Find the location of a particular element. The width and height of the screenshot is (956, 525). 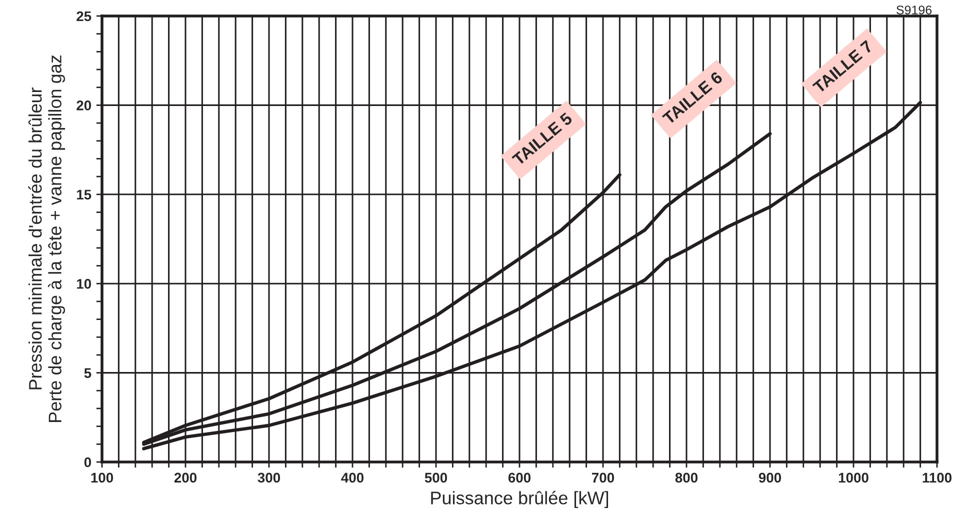

y-tick-label: 0 is located at coordinates (88, 462).